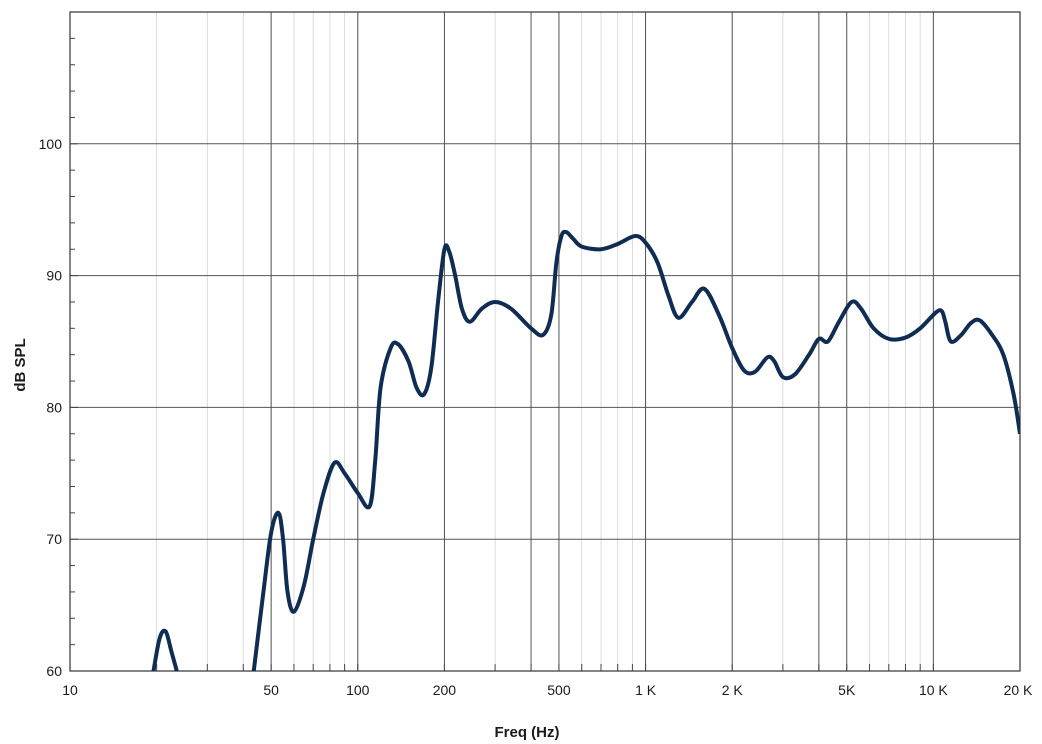 Image resolution: width=1042 pixels, height=744 pixels. Describe the element at coordinates (165, 649) in the screenshot. I see `response-curve-line` at that location.